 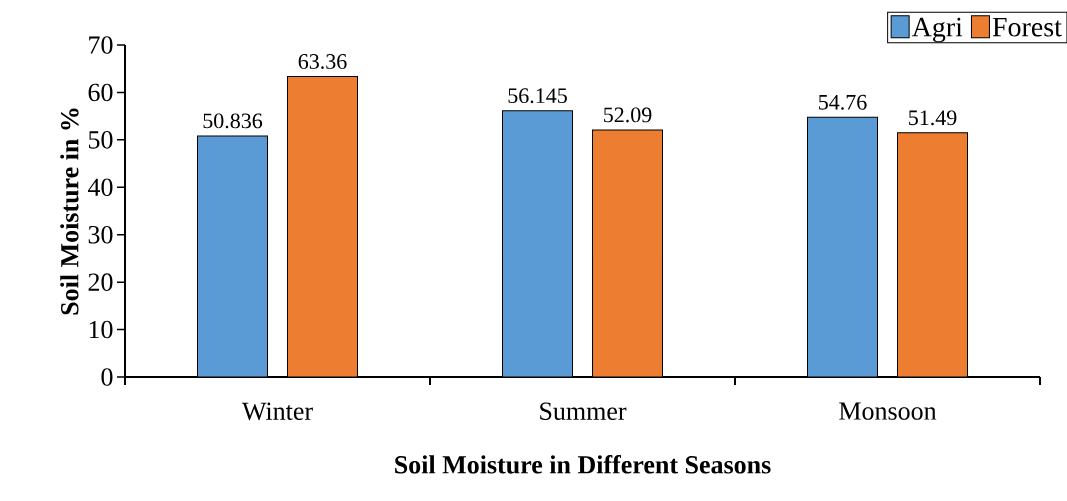 What do you see at coordinates (1027, 27) in the screenshot?
I see `legend-label: Forest` at bounding box center [1027, 27].